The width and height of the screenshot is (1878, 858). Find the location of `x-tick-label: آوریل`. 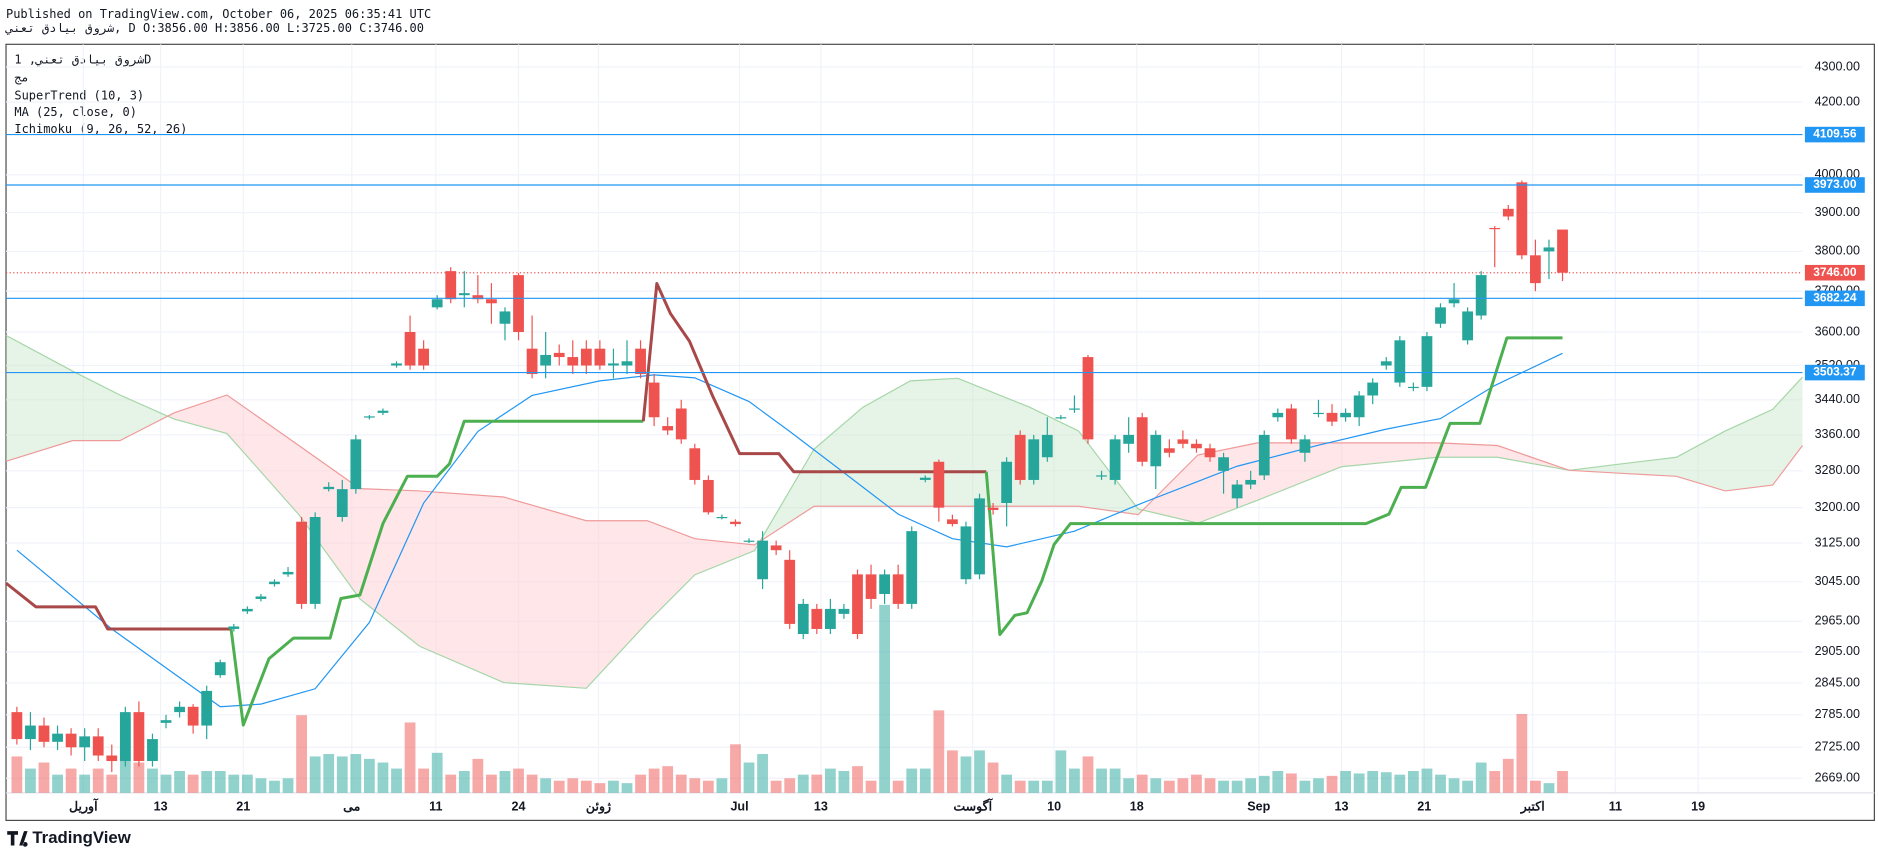

x-tick-label: آوریل is located at coordinates (84, 806).